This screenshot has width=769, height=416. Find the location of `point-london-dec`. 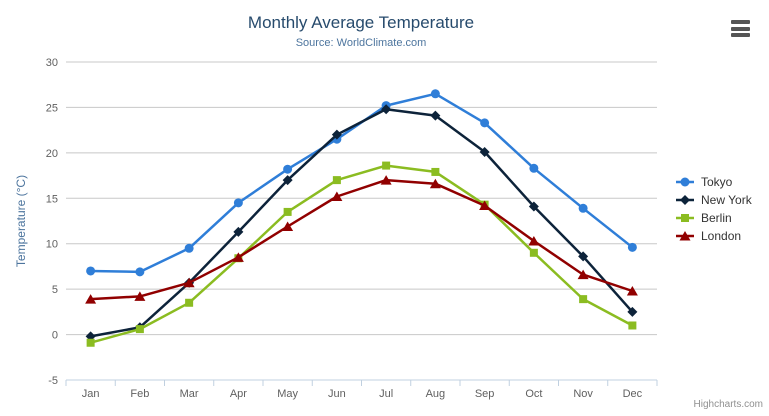

point-london-dec is located at coordinates (632, 290).